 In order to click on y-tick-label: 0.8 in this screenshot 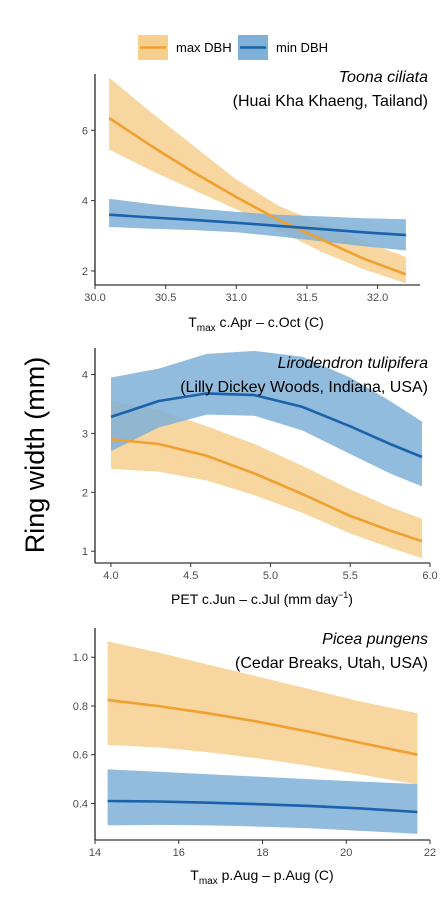, I will do `click(80, 707)`.